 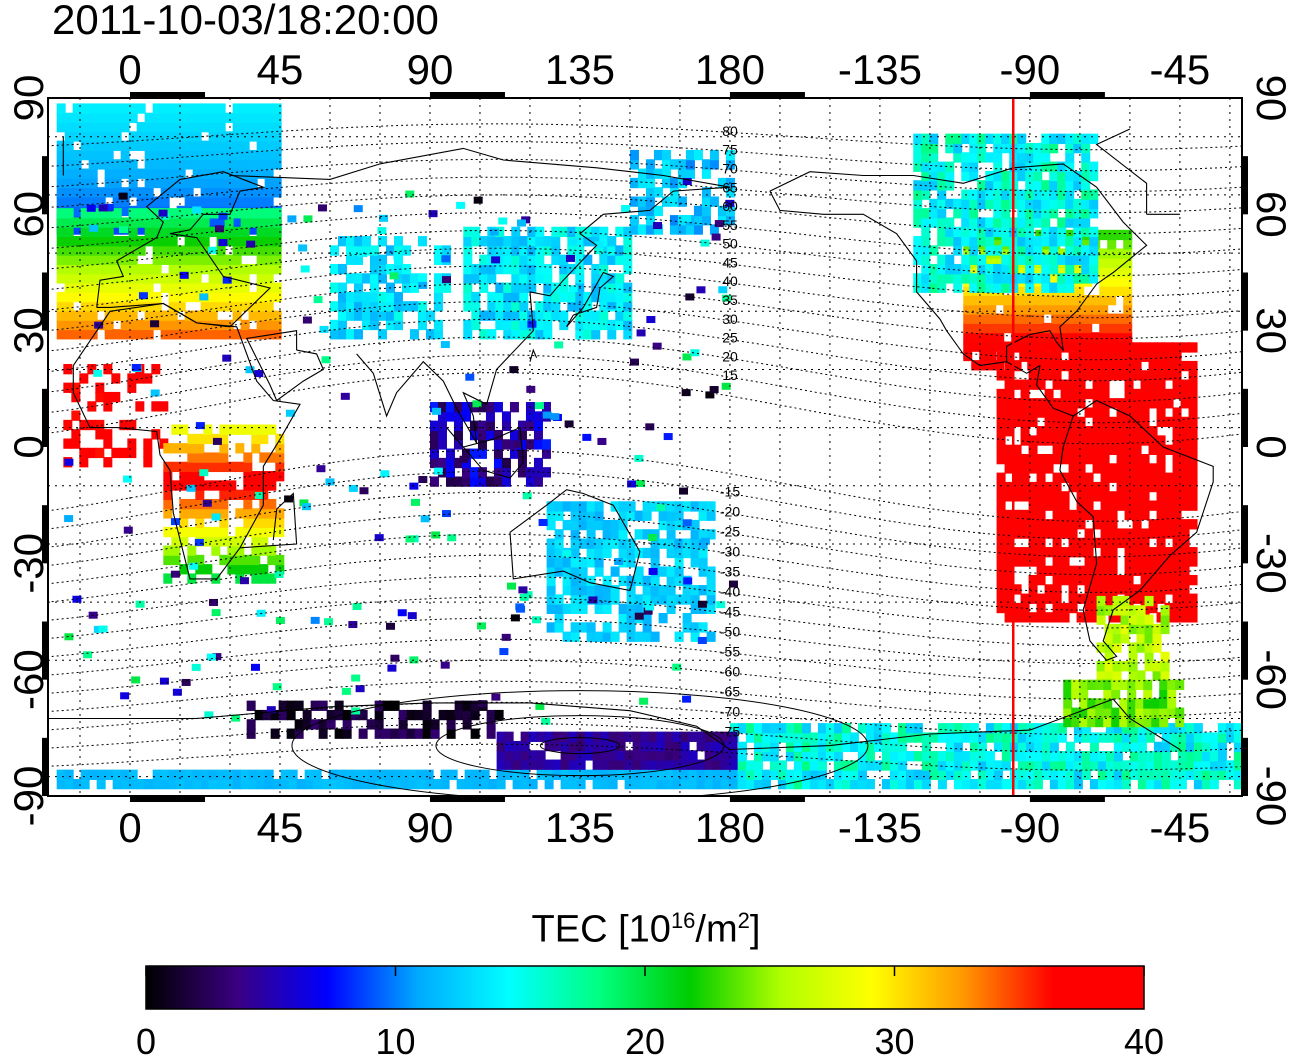 I want to click on lat-tick-left: -30, so click(x=28, y=563).